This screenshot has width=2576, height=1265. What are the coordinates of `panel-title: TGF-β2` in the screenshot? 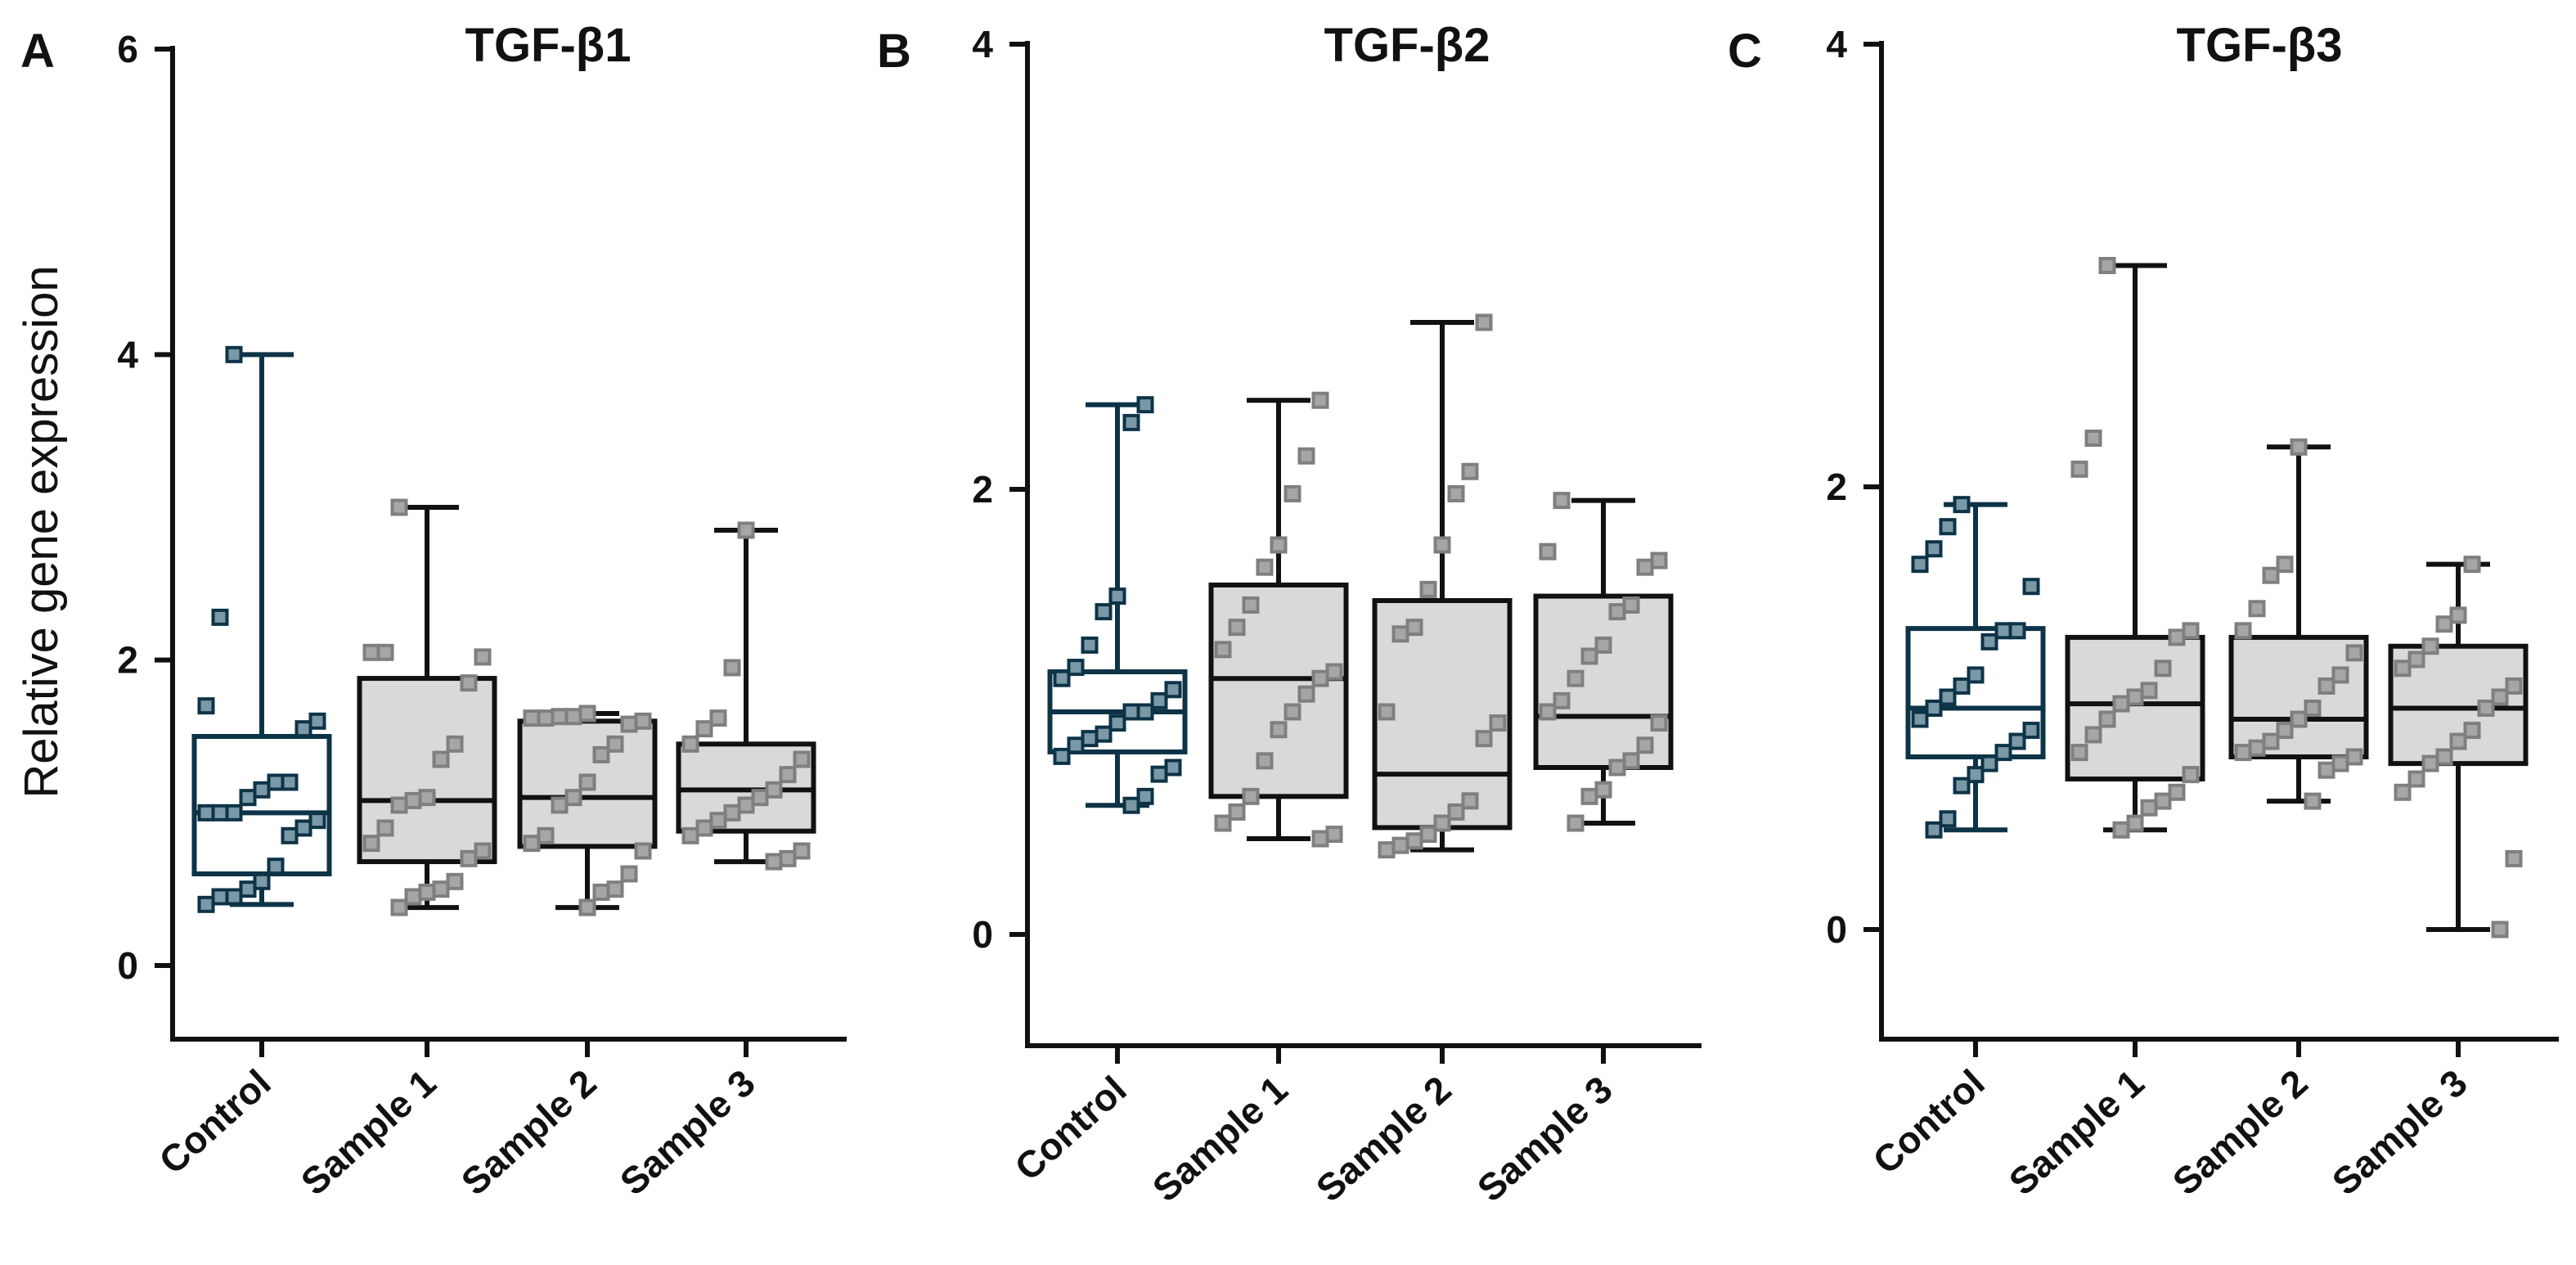 It's located at (1407, 46).